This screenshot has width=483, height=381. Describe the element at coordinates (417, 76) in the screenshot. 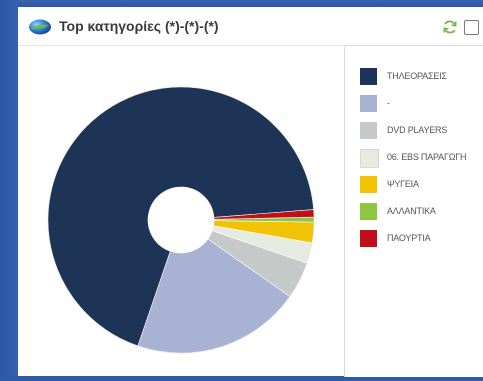

I see `legend-label: ΤΗΛΕΟΡΑΣΕΙΣ` at that location.